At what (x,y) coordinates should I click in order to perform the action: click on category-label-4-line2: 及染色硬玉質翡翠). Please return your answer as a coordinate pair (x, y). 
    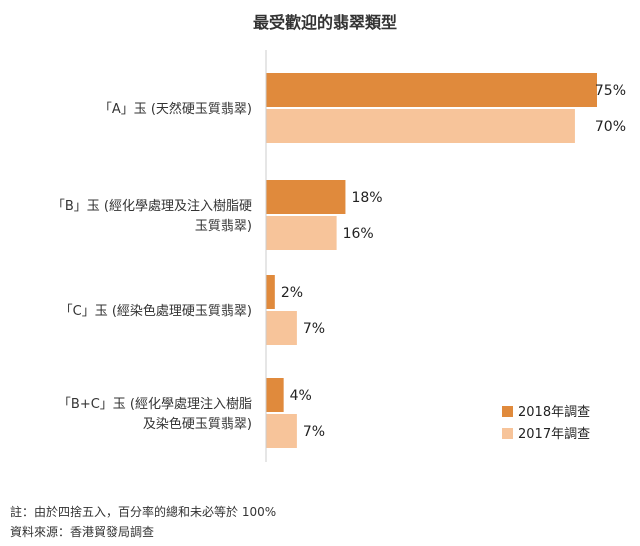
    Looking at the image, I should click on (197, 424).